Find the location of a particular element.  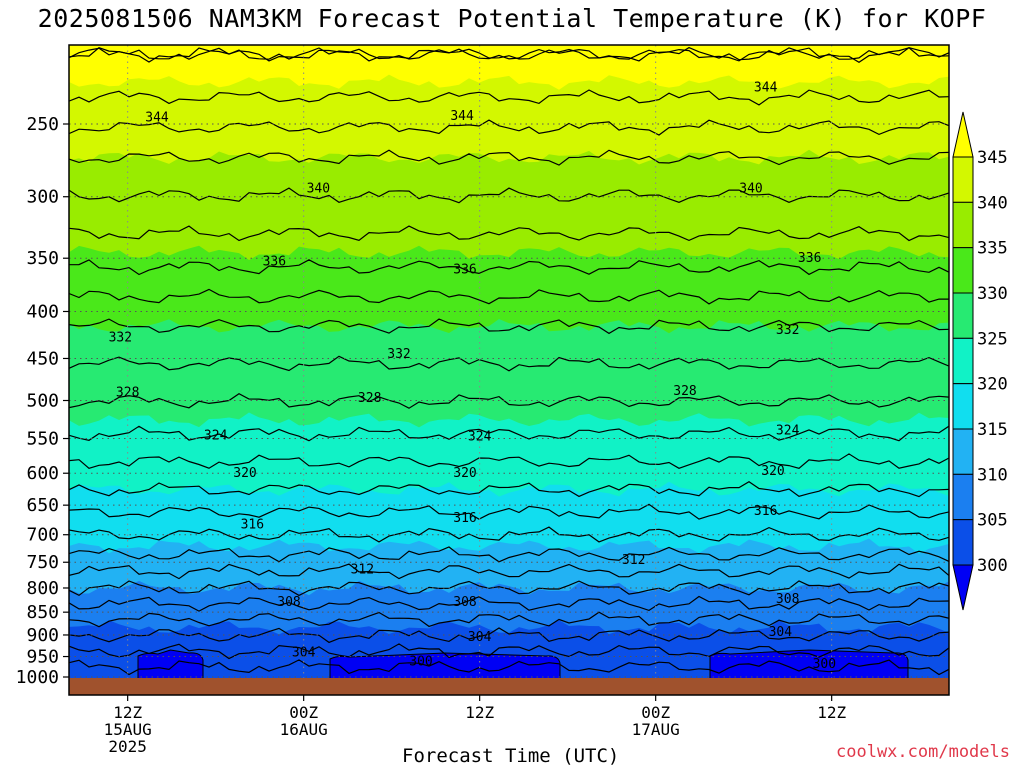

x-tick-label: 17AUG is located at coordinates (656, 729).